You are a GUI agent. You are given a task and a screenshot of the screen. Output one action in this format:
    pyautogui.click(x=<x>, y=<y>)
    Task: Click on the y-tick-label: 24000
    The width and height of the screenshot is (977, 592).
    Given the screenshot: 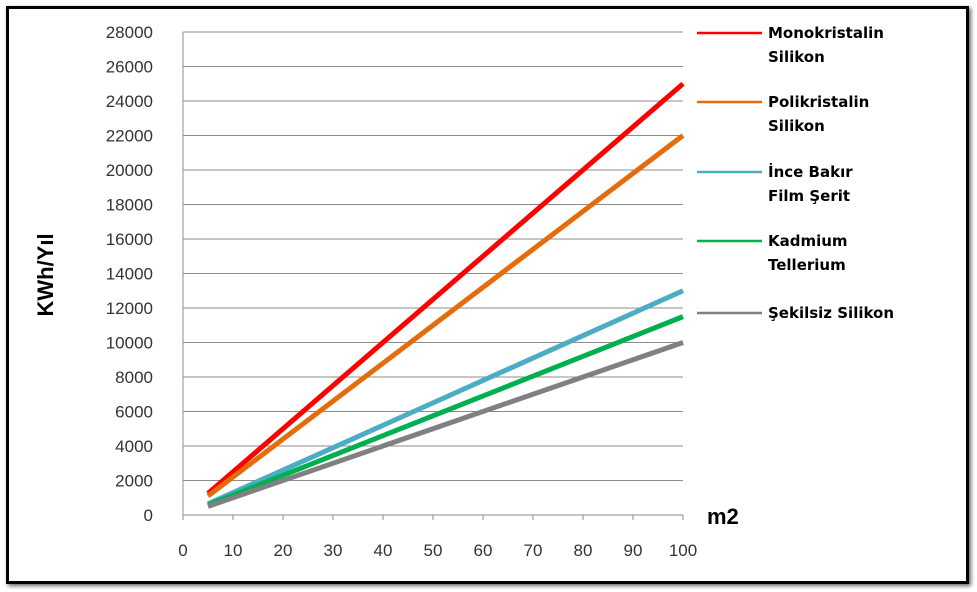 What is the action you would take?
    pyautogui.click(x=129, y=101)
    